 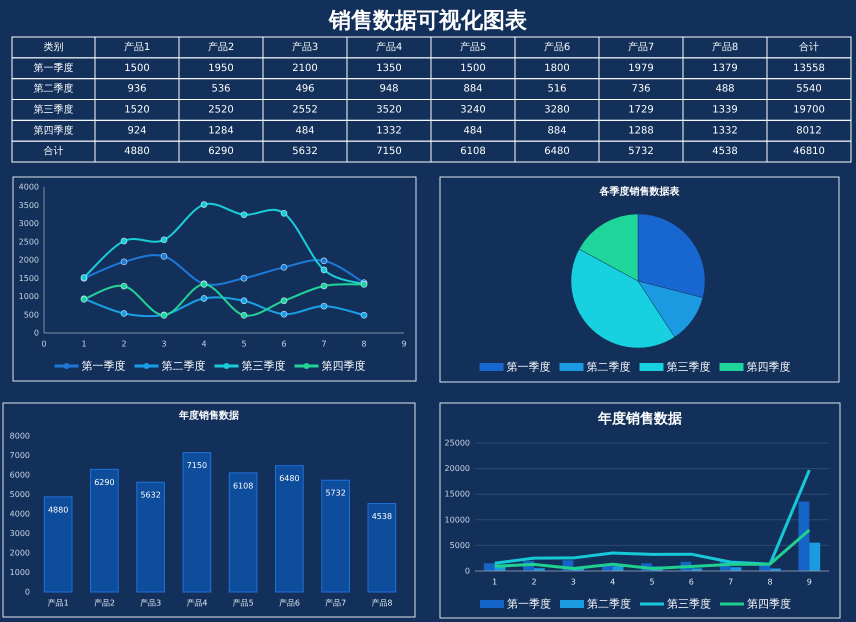 What do you see at coordinates (197, 465) in the screenshot?
I see `data-label: 7150` at bounding box center [197, 465].